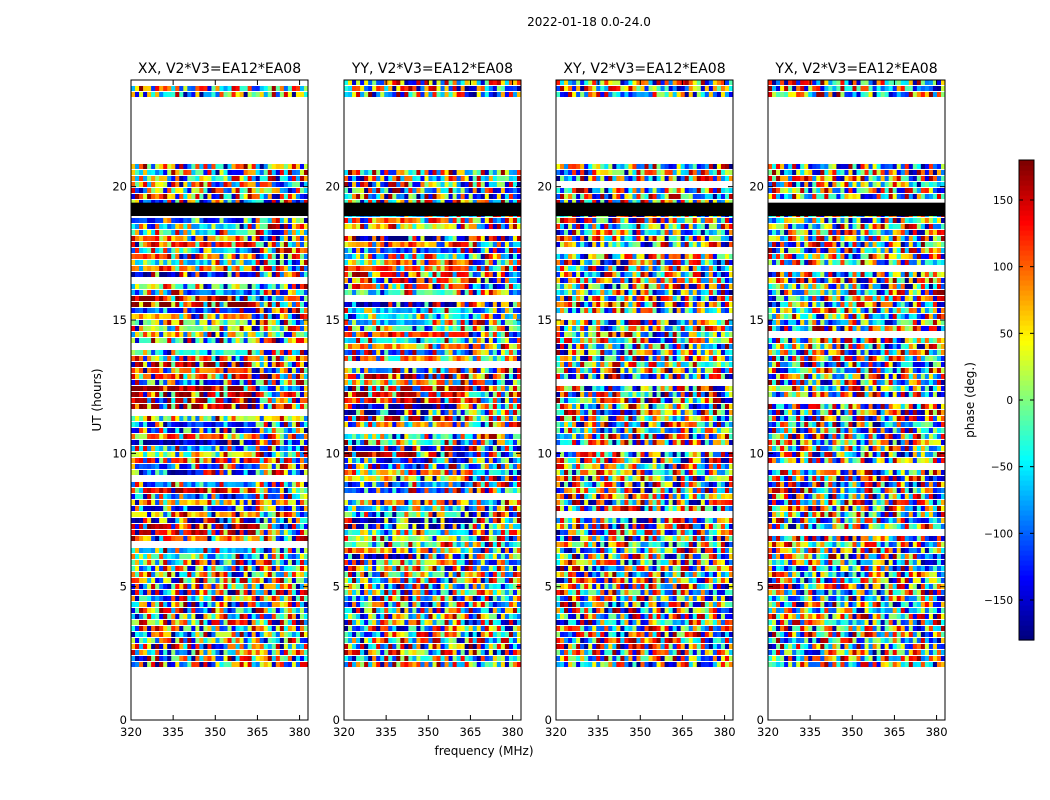 Image resolution: width=1050 pixels, height=800 pixels. Describe the element at coordinates (470, 732) in the screenshot. I see `x-tick-label: 365` at that location.